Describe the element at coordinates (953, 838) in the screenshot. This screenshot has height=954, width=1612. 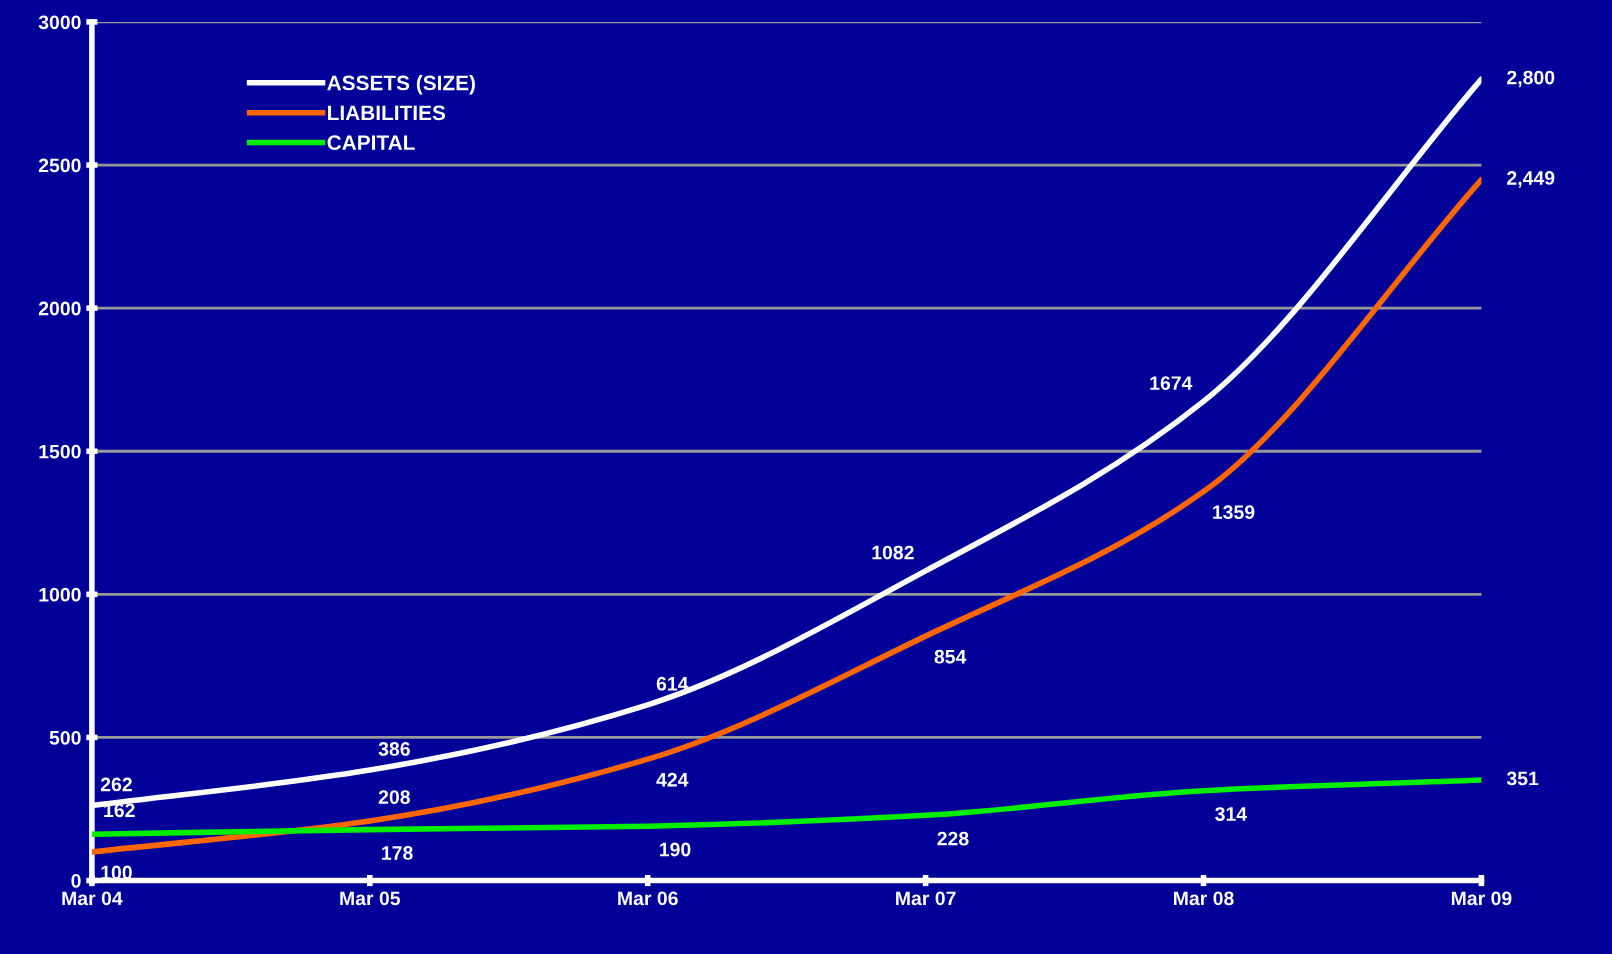
I see `data-label: 228` at that location.